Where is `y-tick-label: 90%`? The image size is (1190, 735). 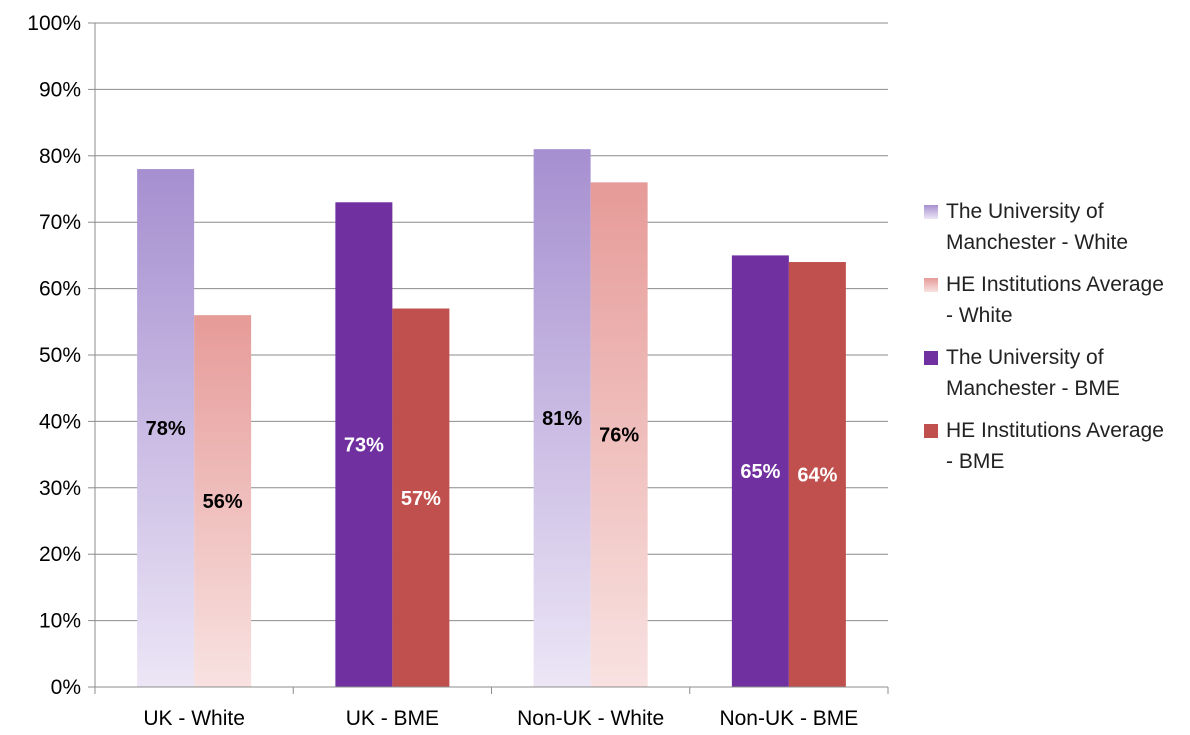 y-tick-label: 90% is located at coordinates (60, 89).